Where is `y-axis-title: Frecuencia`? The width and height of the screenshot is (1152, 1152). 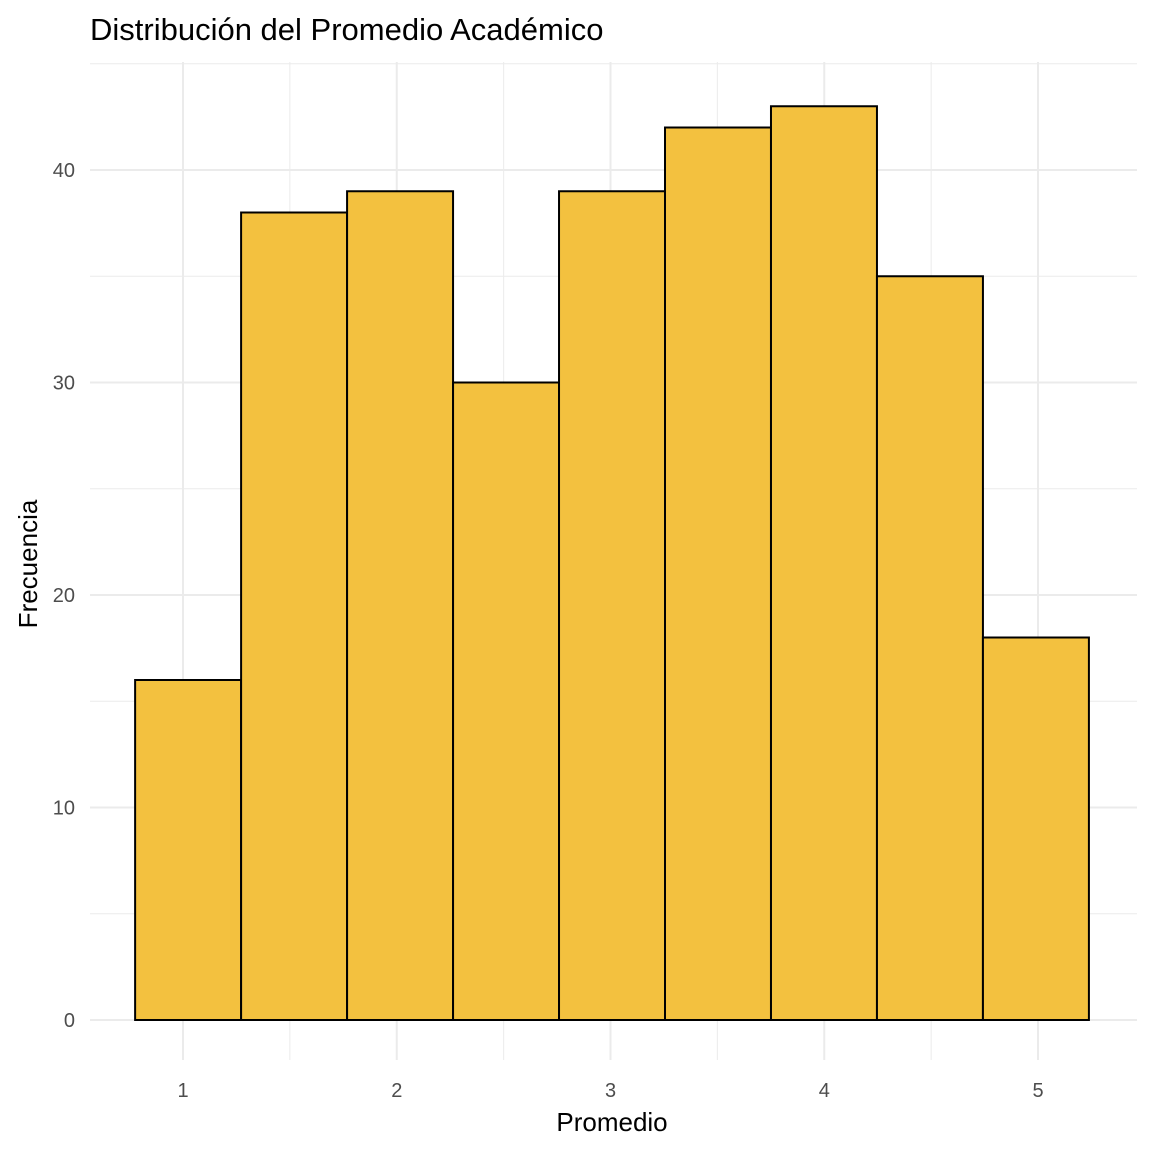
y-axis-title: Frecuencia is located at coordinates (28, 563).